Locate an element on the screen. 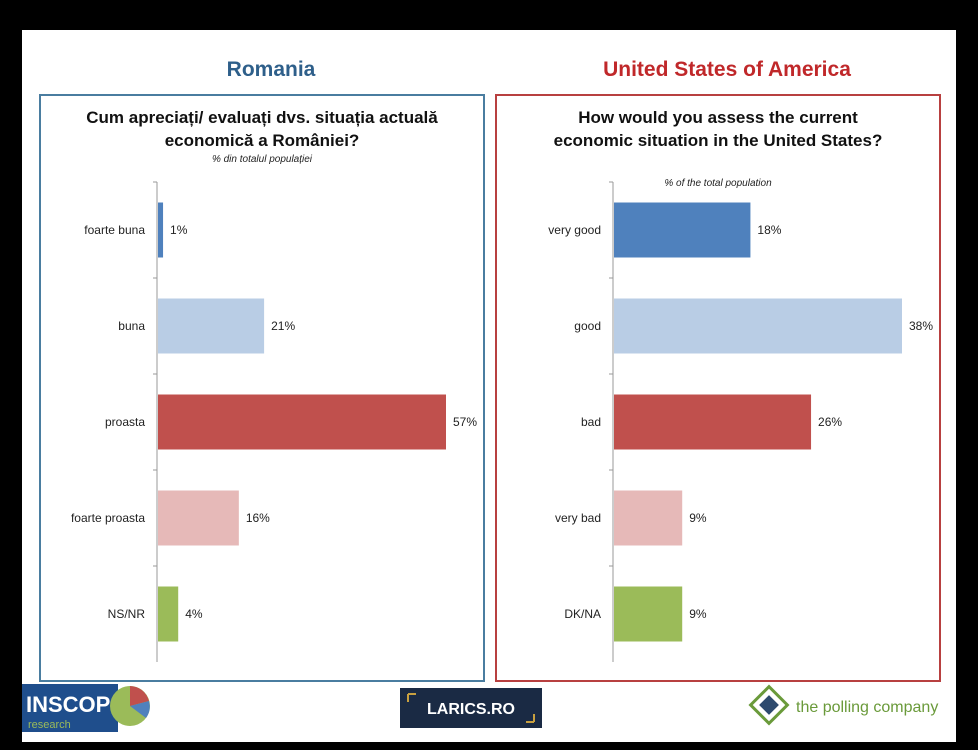  romania-title: Romania is located at coordinates (271, 69).